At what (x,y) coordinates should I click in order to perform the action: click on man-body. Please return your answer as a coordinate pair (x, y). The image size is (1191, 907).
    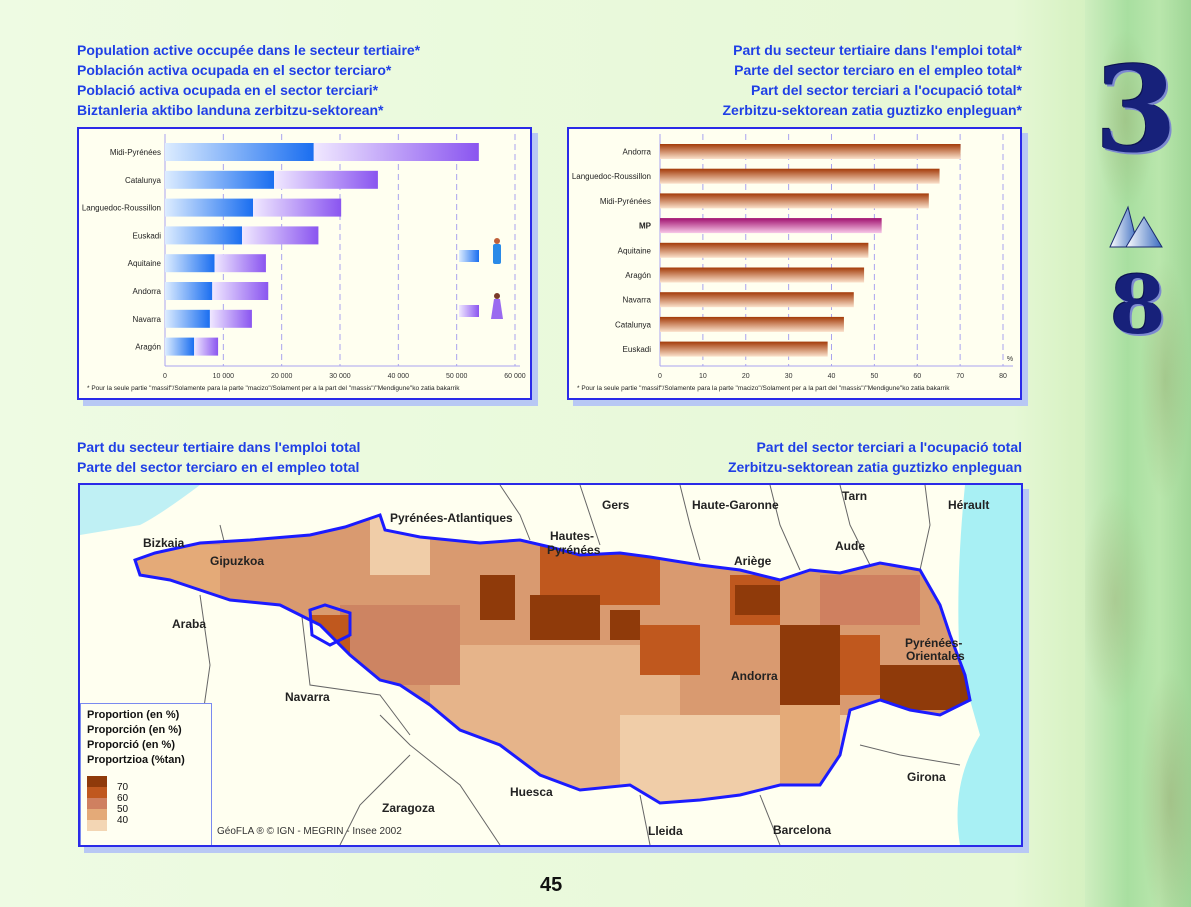
    Looking at the image, I should click on (497, 254).